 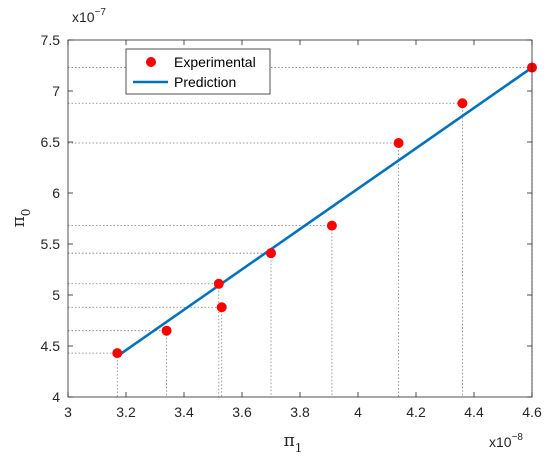 I want to click on y-tick-label: 4.5, so click(x=51, y=346).